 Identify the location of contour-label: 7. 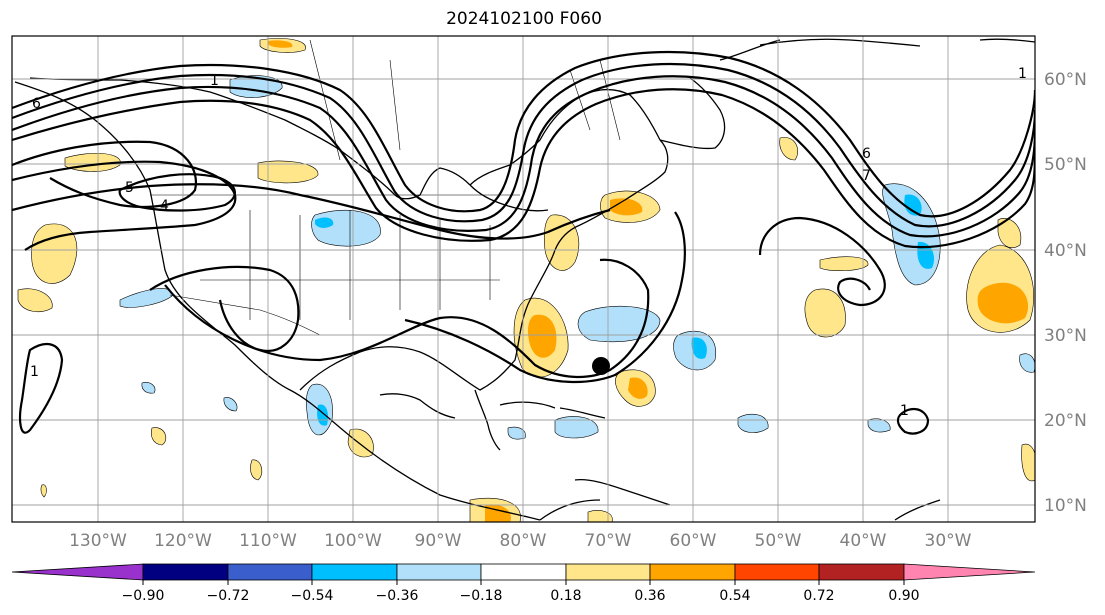
(866, 176).